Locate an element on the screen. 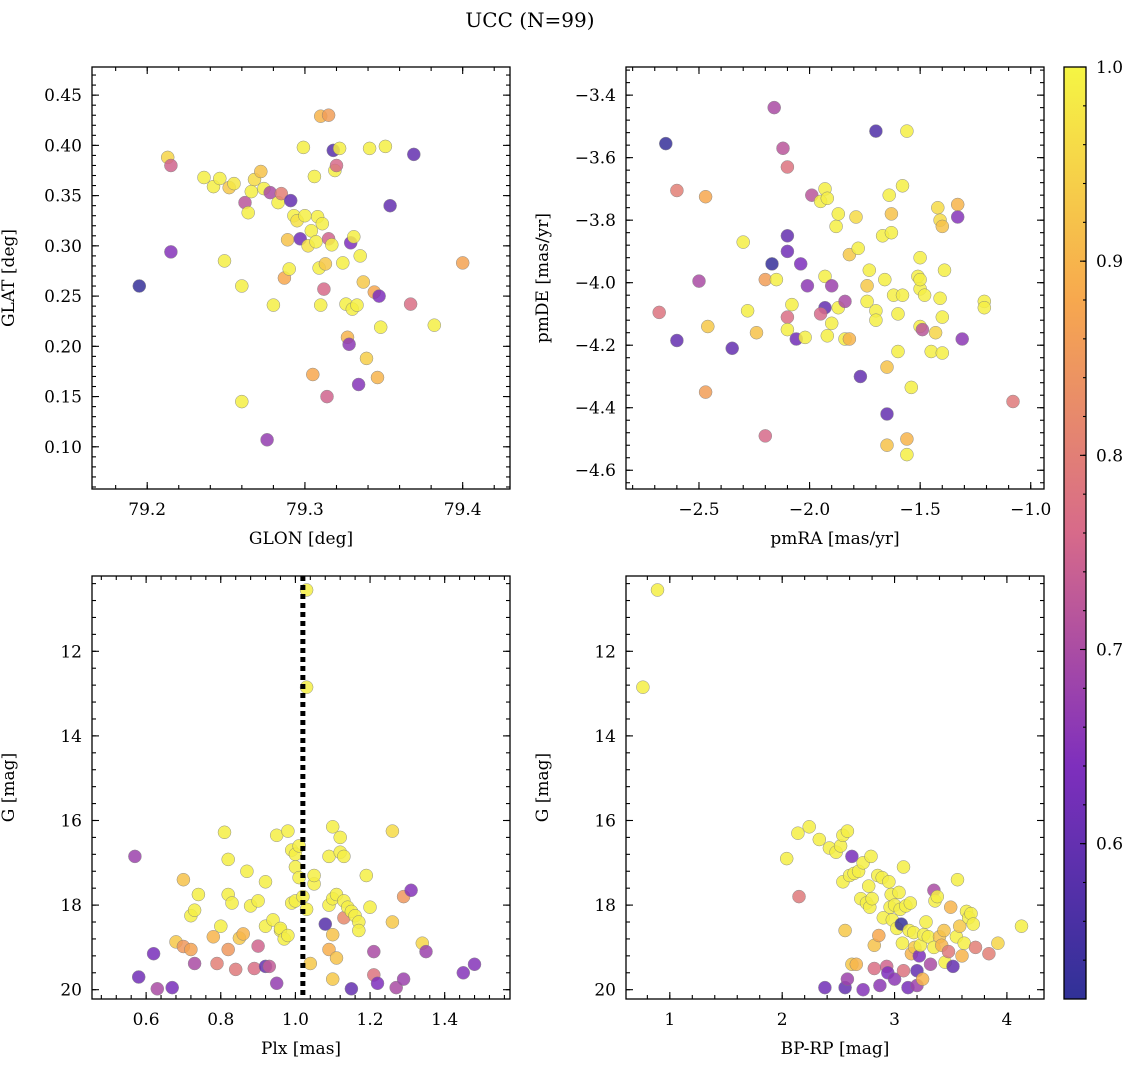  y-tick-label: 0.10 is located at coordinates (63, 448).